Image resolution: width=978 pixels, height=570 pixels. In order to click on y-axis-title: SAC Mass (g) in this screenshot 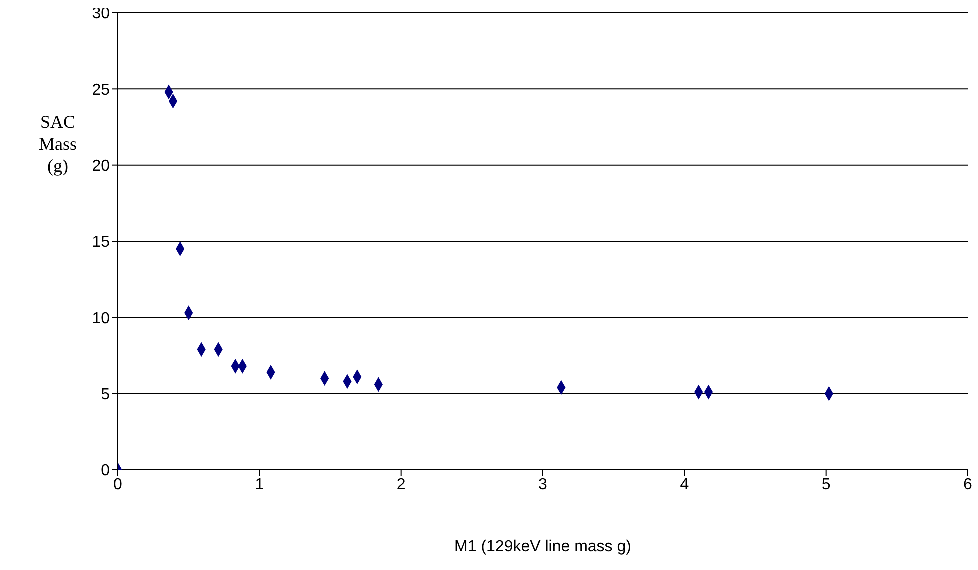, I will do `click(58, 144)`.